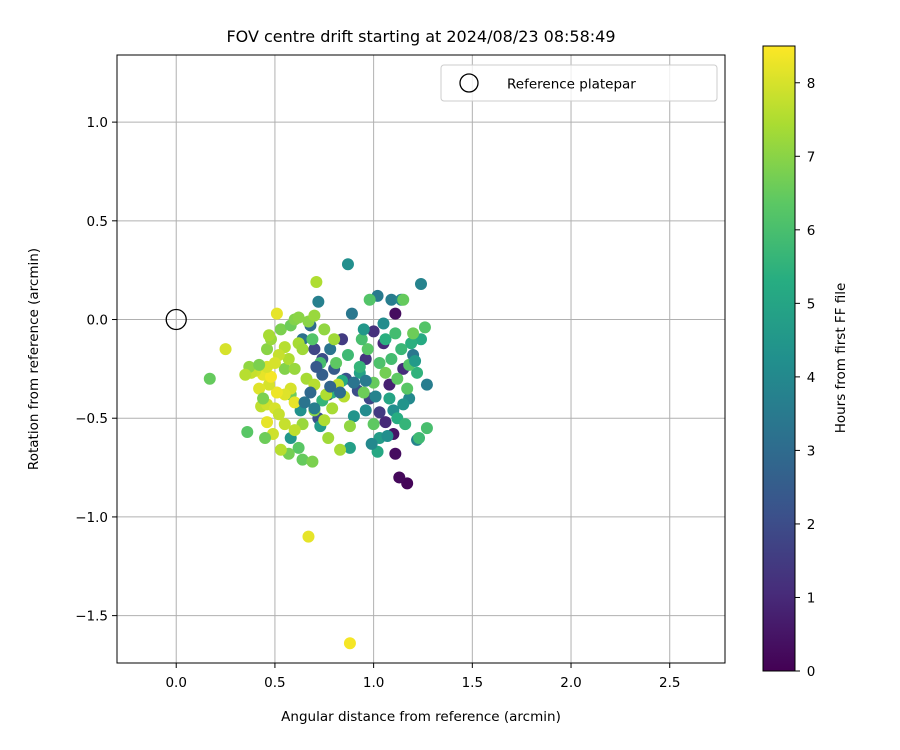 Image resolution: width=900 pixels, height=750 pixels. I want to click on x-axis-label: Angular distance from reference (arcmin), so click(421, 717).